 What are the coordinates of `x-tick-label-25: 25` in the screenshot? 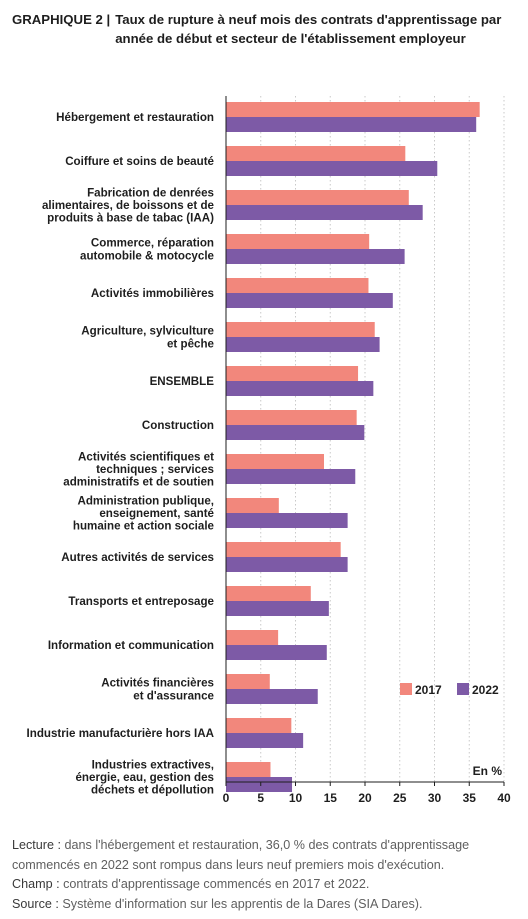 It's located at (400, 798).